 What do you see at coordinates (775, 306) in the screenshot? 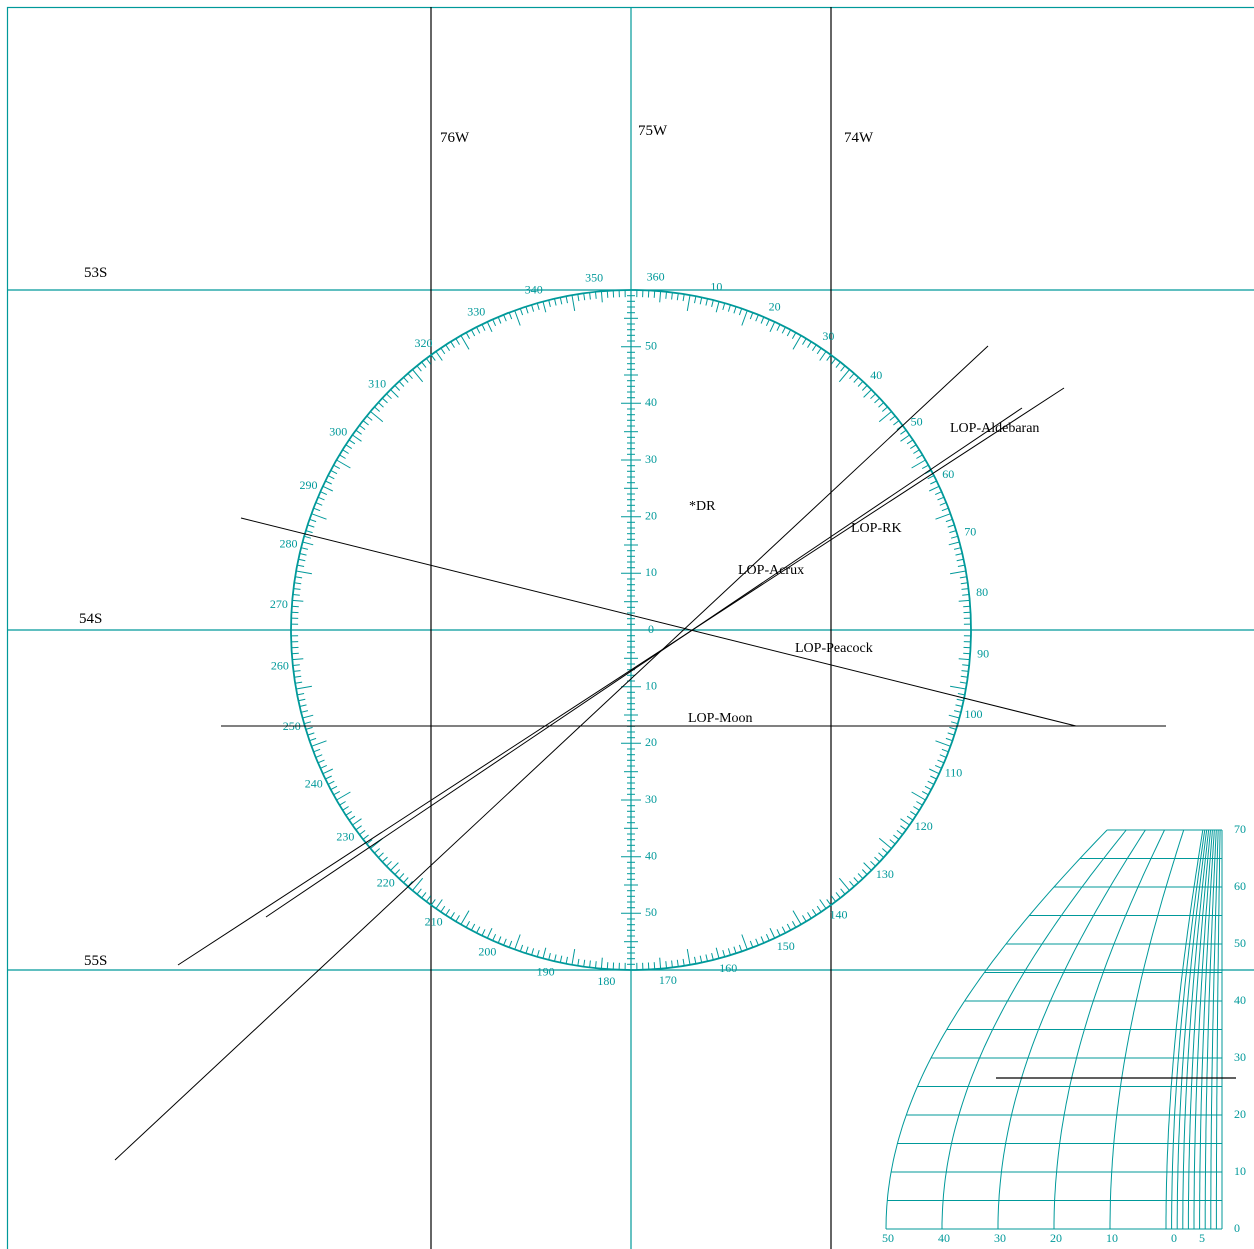
I see `compass-degree-label: 20` at bounding box center [775, 306].